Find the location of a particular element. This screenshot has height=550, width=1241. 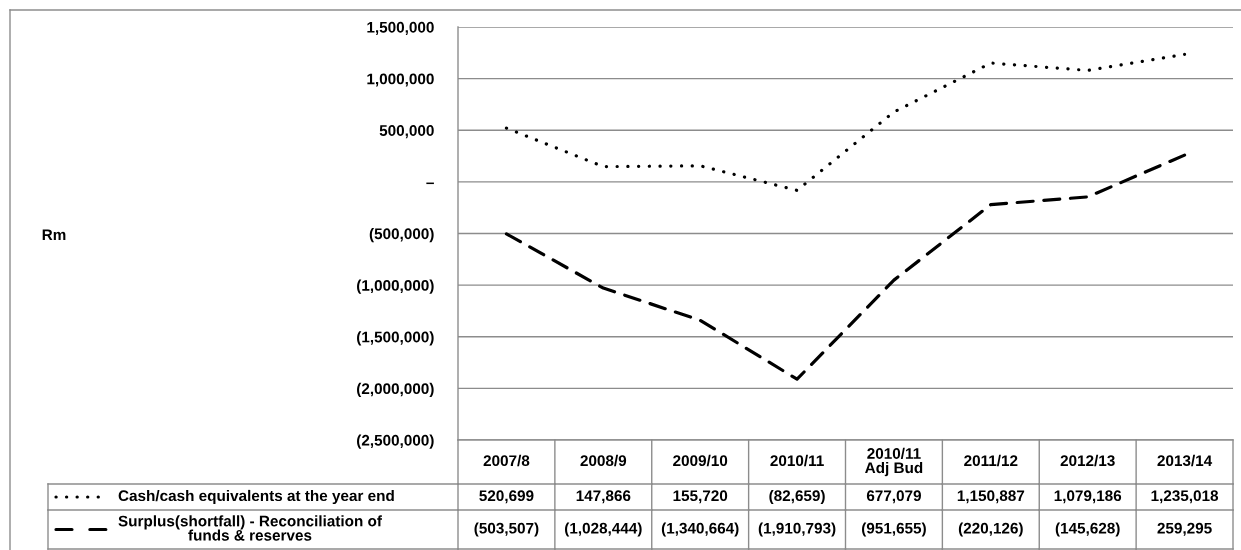

data-label: 1,079,186 is located at coordinates (1088, 497).